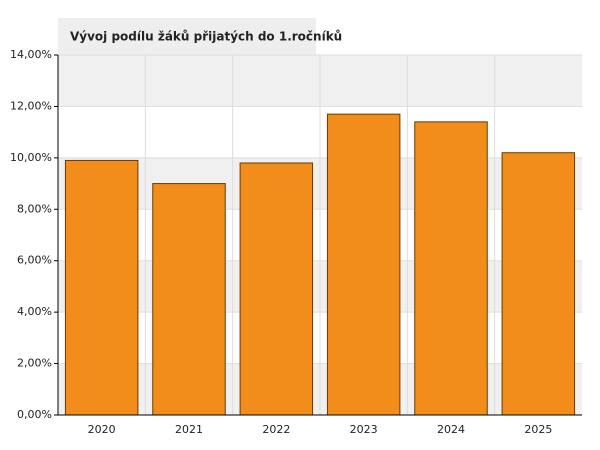  I want to click on title-box, so click(187, 36).